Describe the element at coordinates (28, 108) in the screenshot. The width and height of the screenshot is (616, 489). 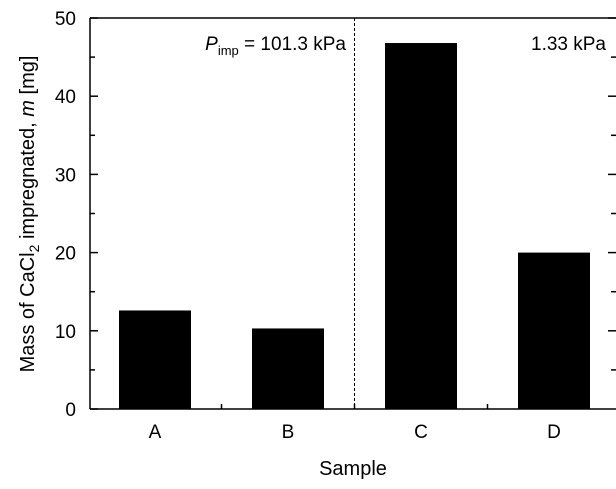
I see `y-axis-title-variable: m` at that location.